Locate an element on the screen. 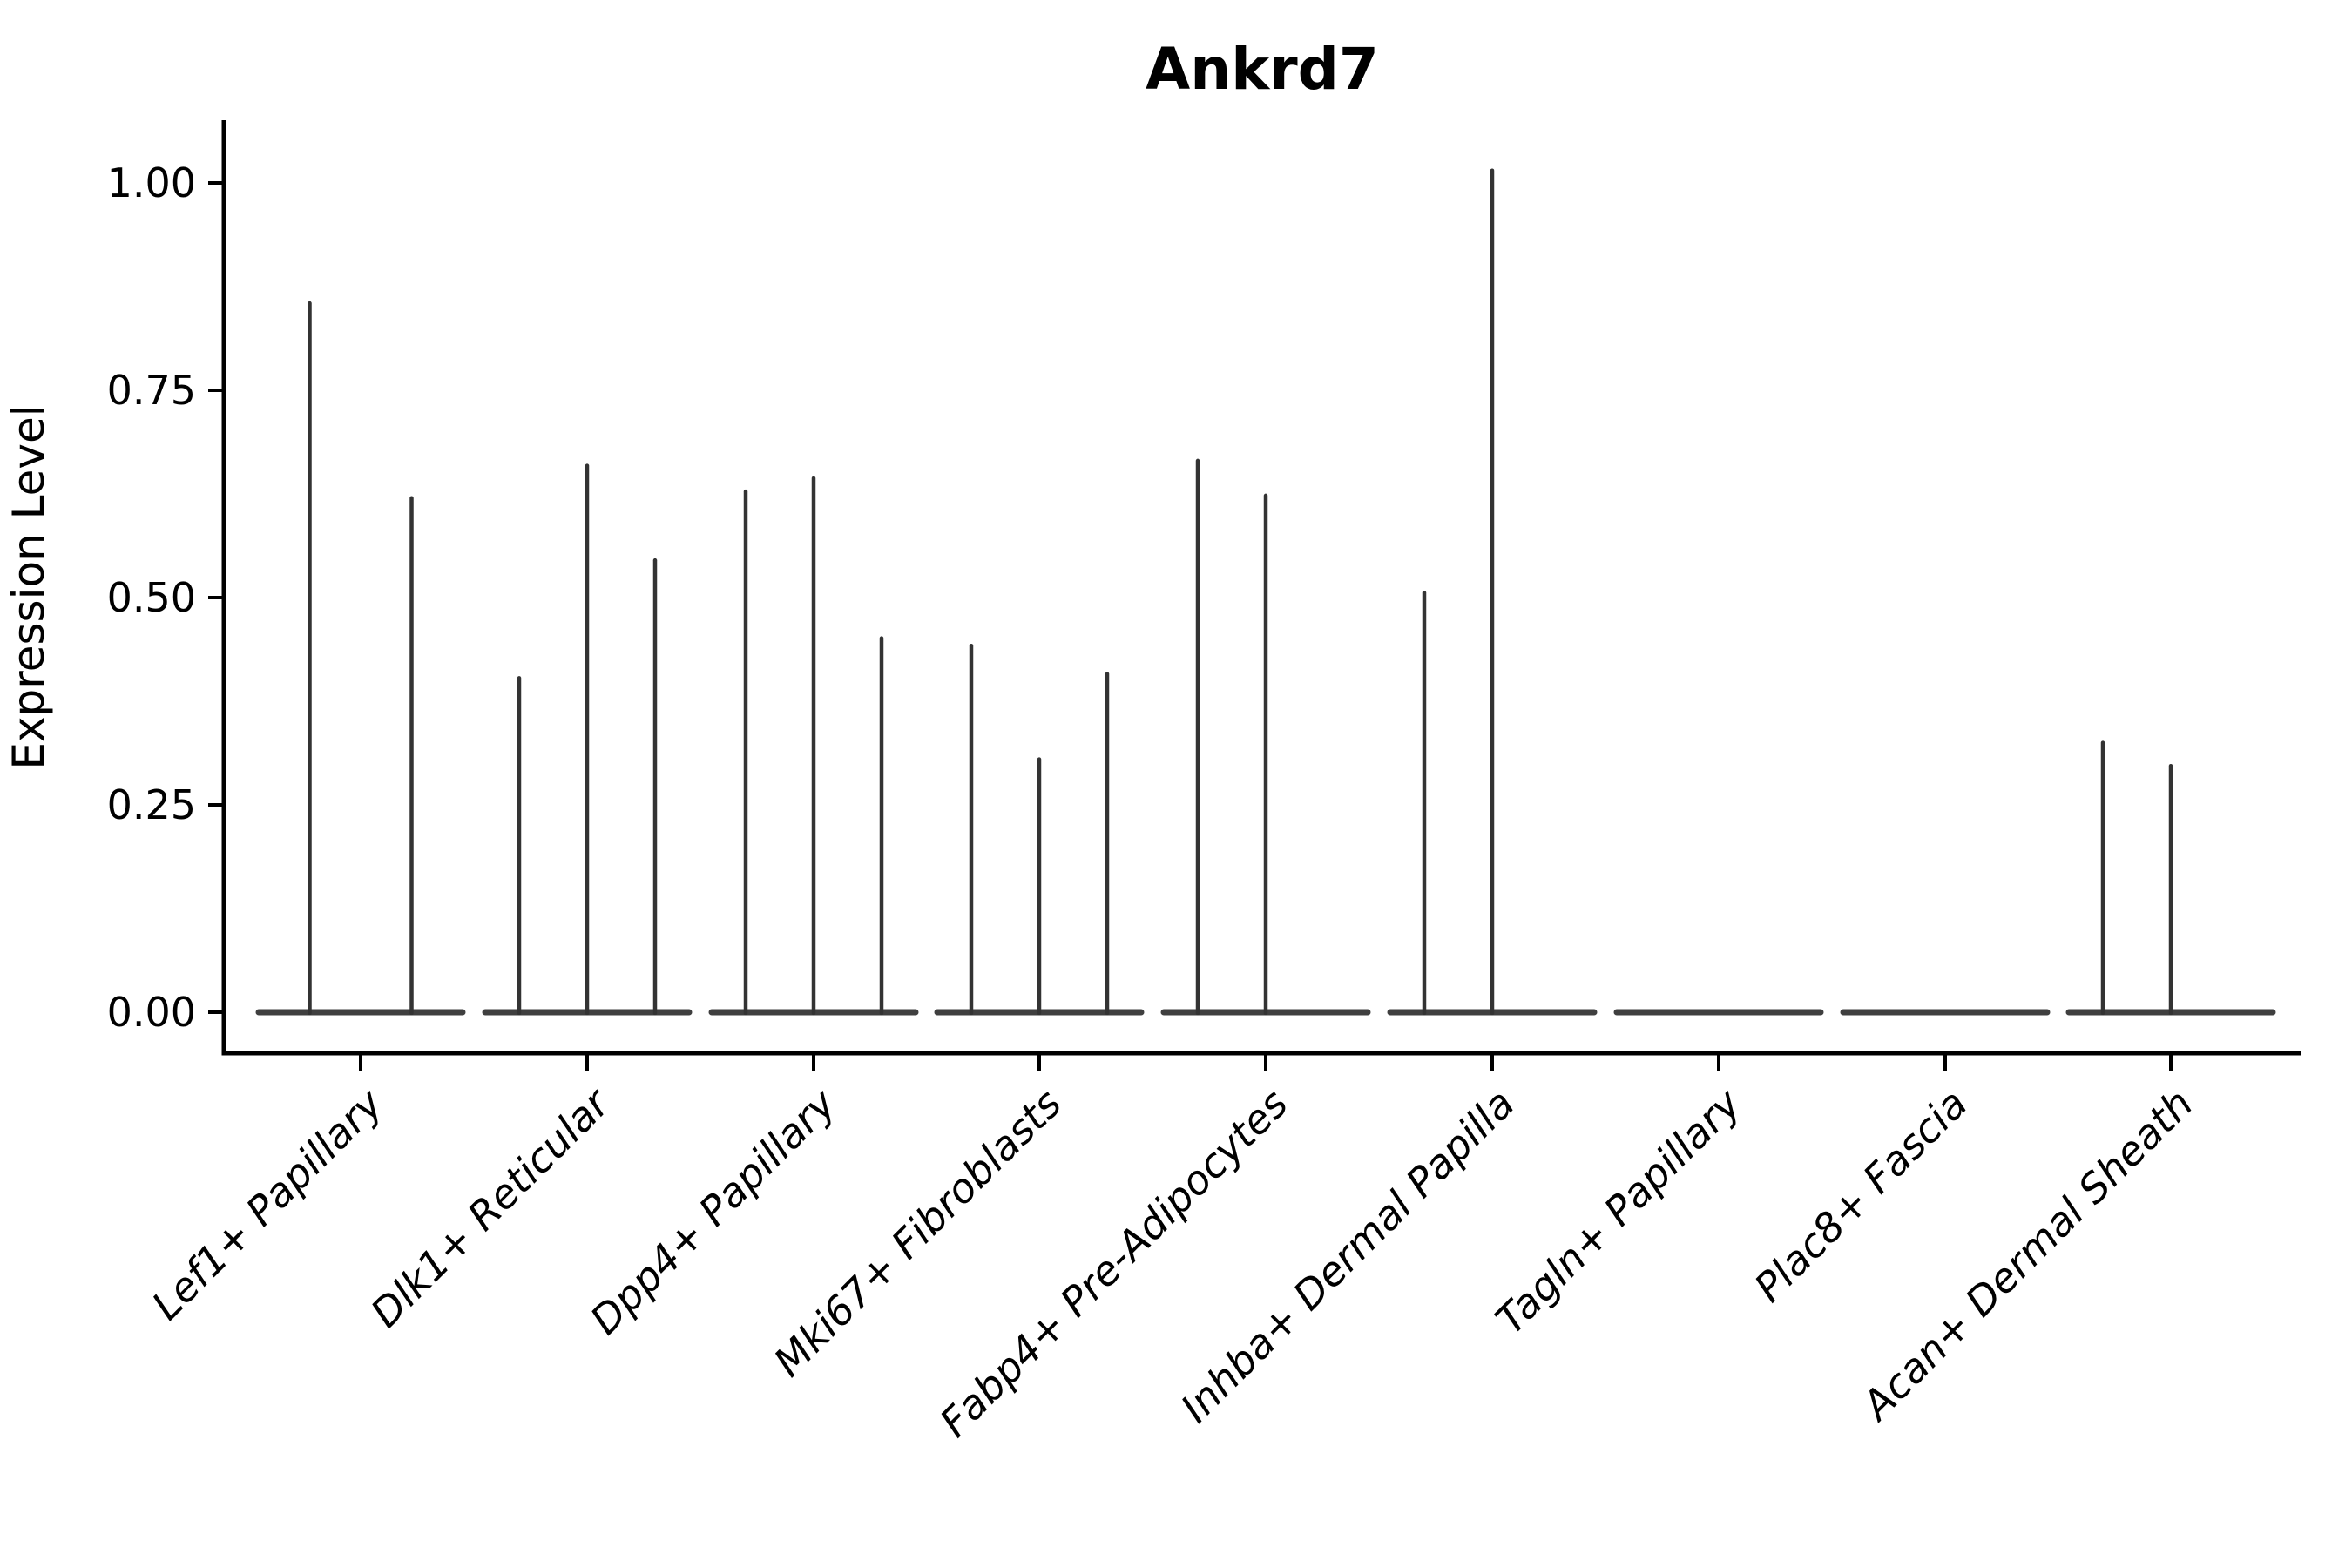  x-category-label: Tagln+ Papillary is located at coordinates (1618, 1211).